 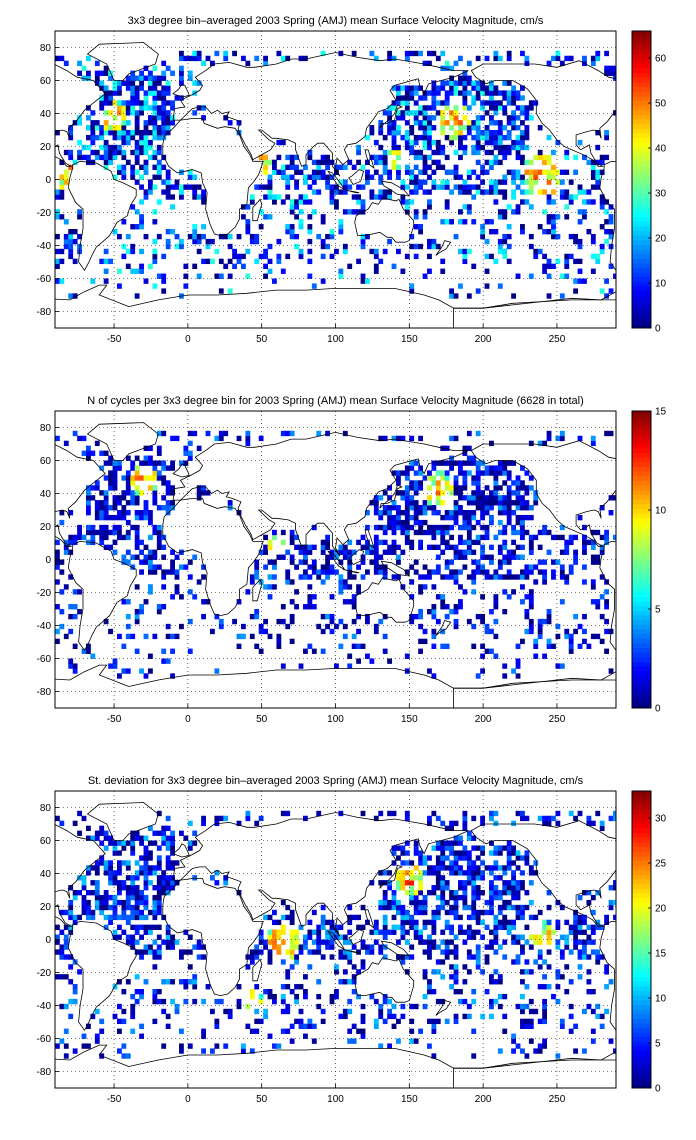 I want to click on x-tick-label: 150, so click(x=409, y=339).